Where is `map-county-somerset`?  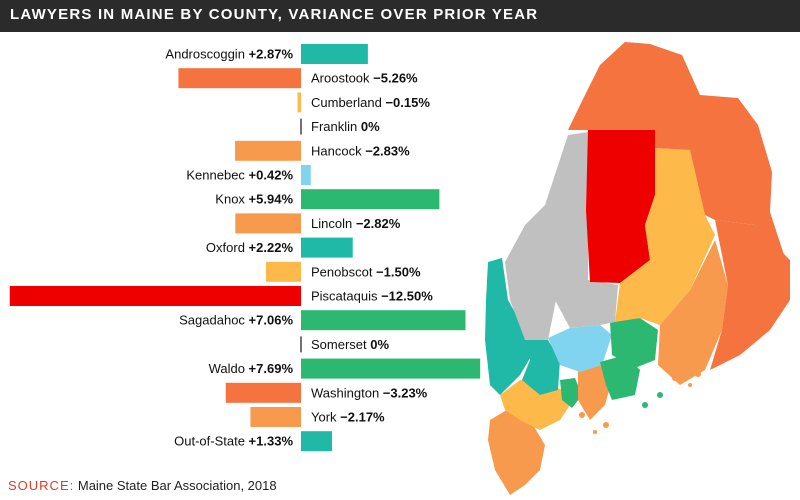 map-county-somerset is located at coordinates (581, 230).